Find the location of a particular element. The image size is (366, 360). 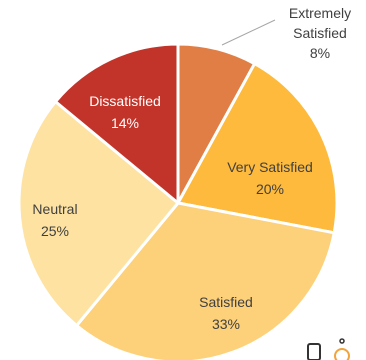

copy-icon is located at coordinates (314, 351).